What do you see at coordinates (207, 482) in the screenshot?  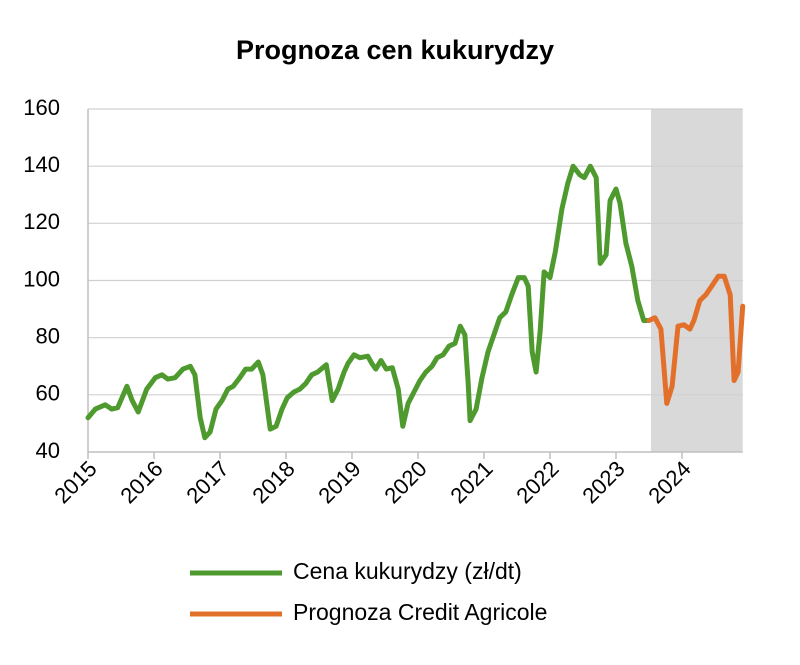 I see `x-tick-label: 2017` at bounding box center [207, 482].